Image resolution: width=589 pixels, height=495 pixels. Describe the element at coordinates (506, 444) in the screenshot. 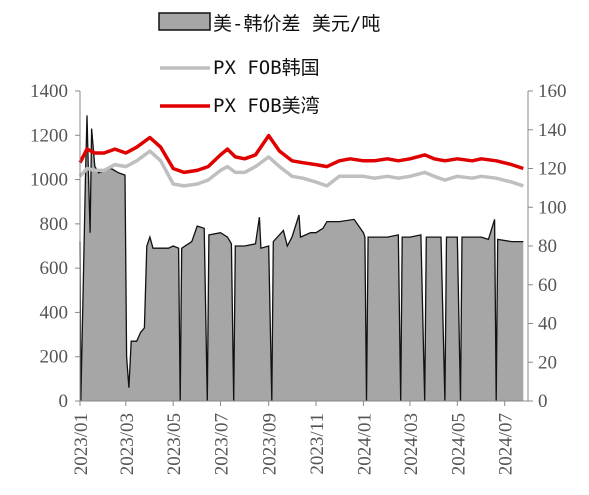

I see `x-tick-label: 2024/07` at that location.